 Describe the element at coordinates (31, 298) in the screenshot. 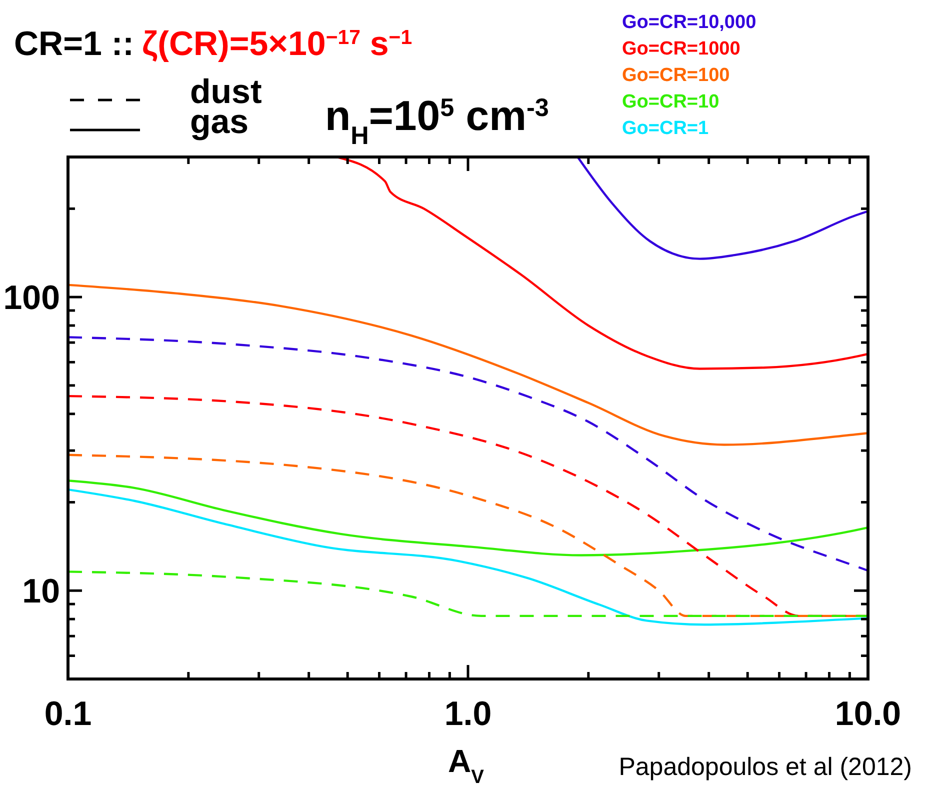

I see `y-tick-label: 100` at that location.